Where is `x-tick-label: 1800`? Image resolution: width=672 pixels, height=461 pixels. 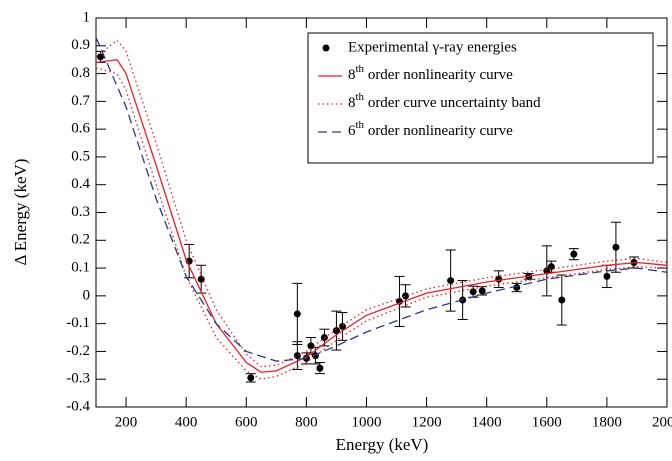
x-tick-label: 1800 is located at coordinates (607, 422).